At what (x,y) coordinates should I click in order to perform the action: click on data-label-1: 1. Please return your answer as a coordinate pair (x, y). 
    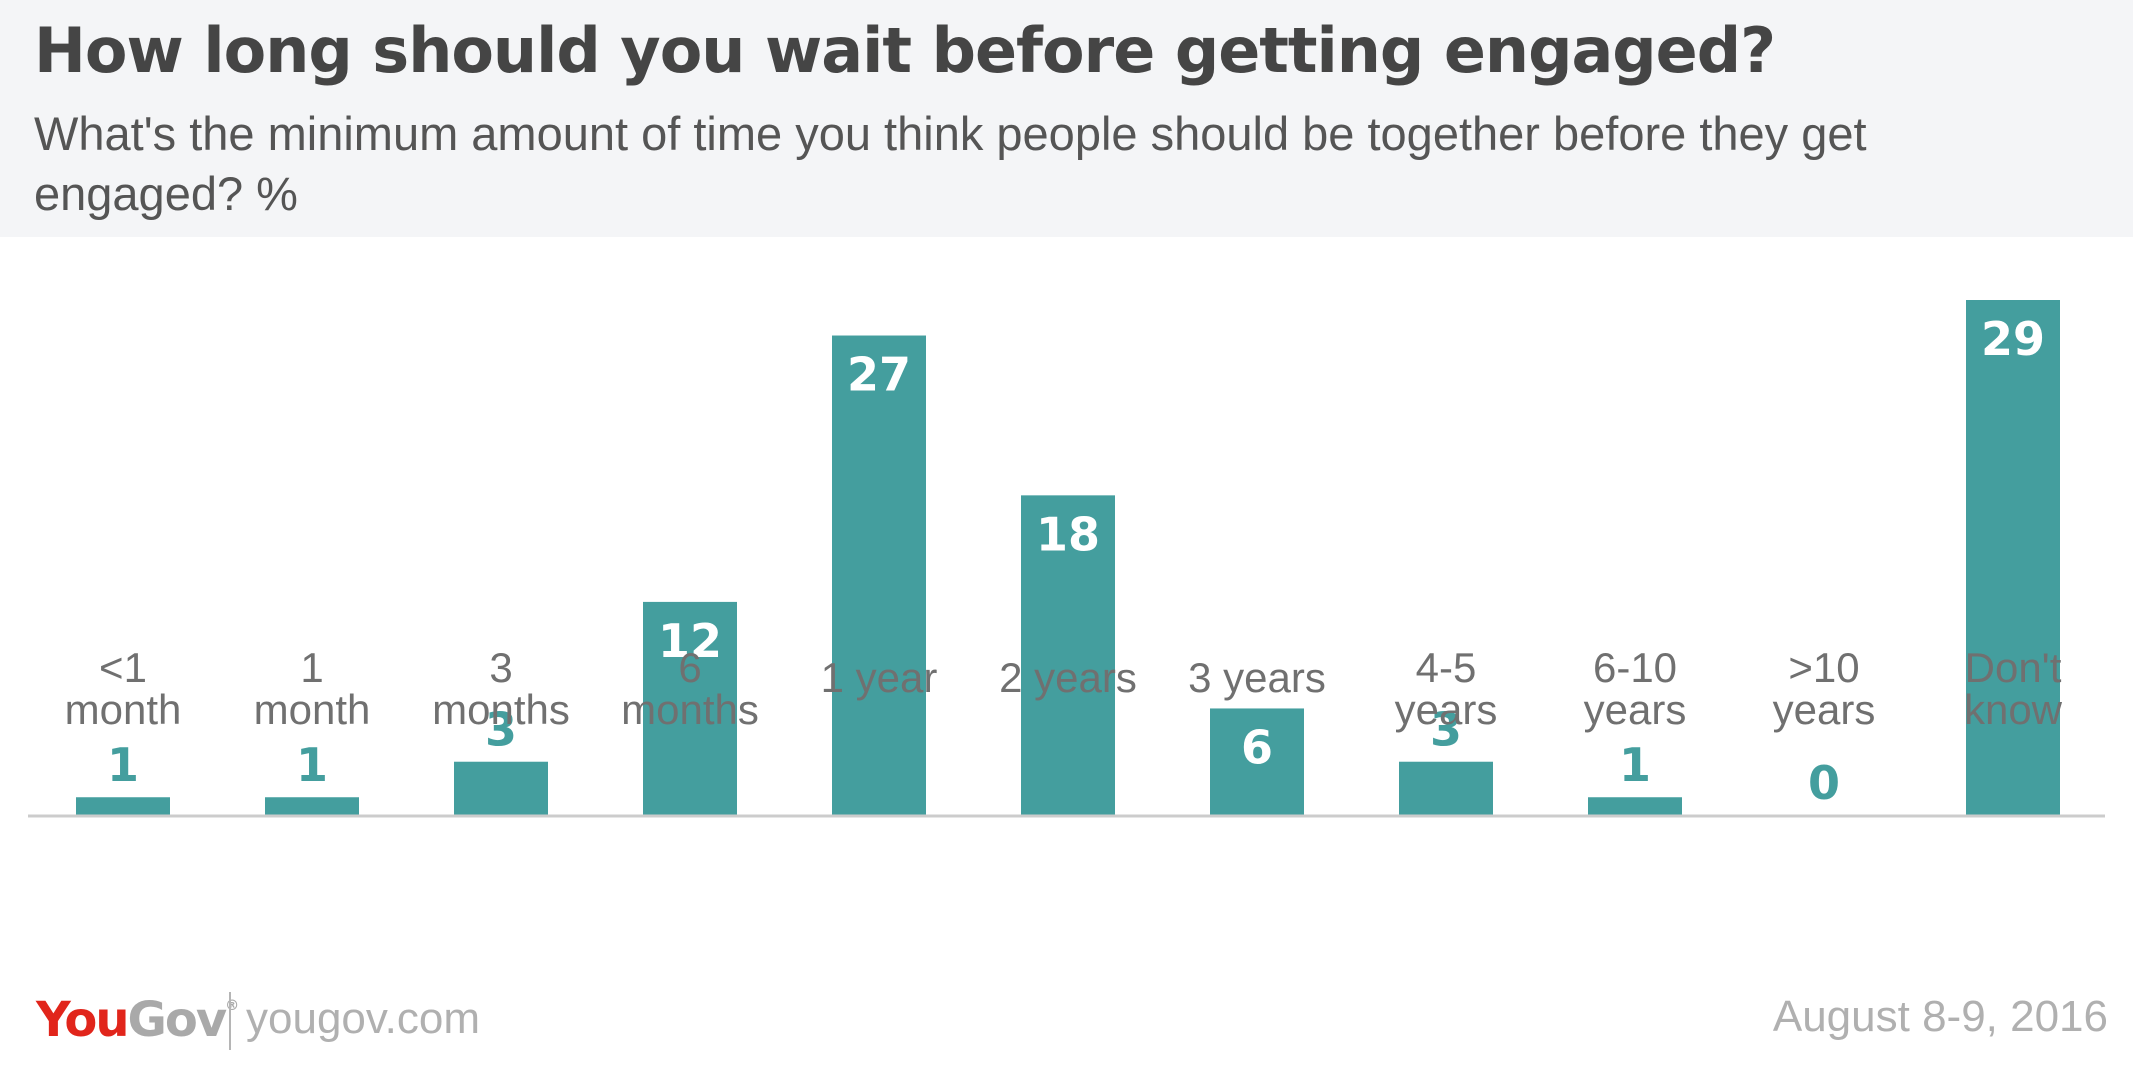
    Looking at the image, I should click on (312, 765).